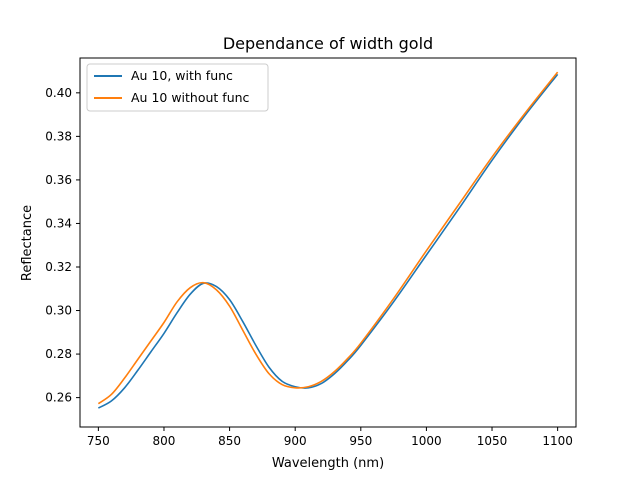 This screenshot has width=640, height=480. I want to click on y-tick-label: 0.30, so click(58, 311).